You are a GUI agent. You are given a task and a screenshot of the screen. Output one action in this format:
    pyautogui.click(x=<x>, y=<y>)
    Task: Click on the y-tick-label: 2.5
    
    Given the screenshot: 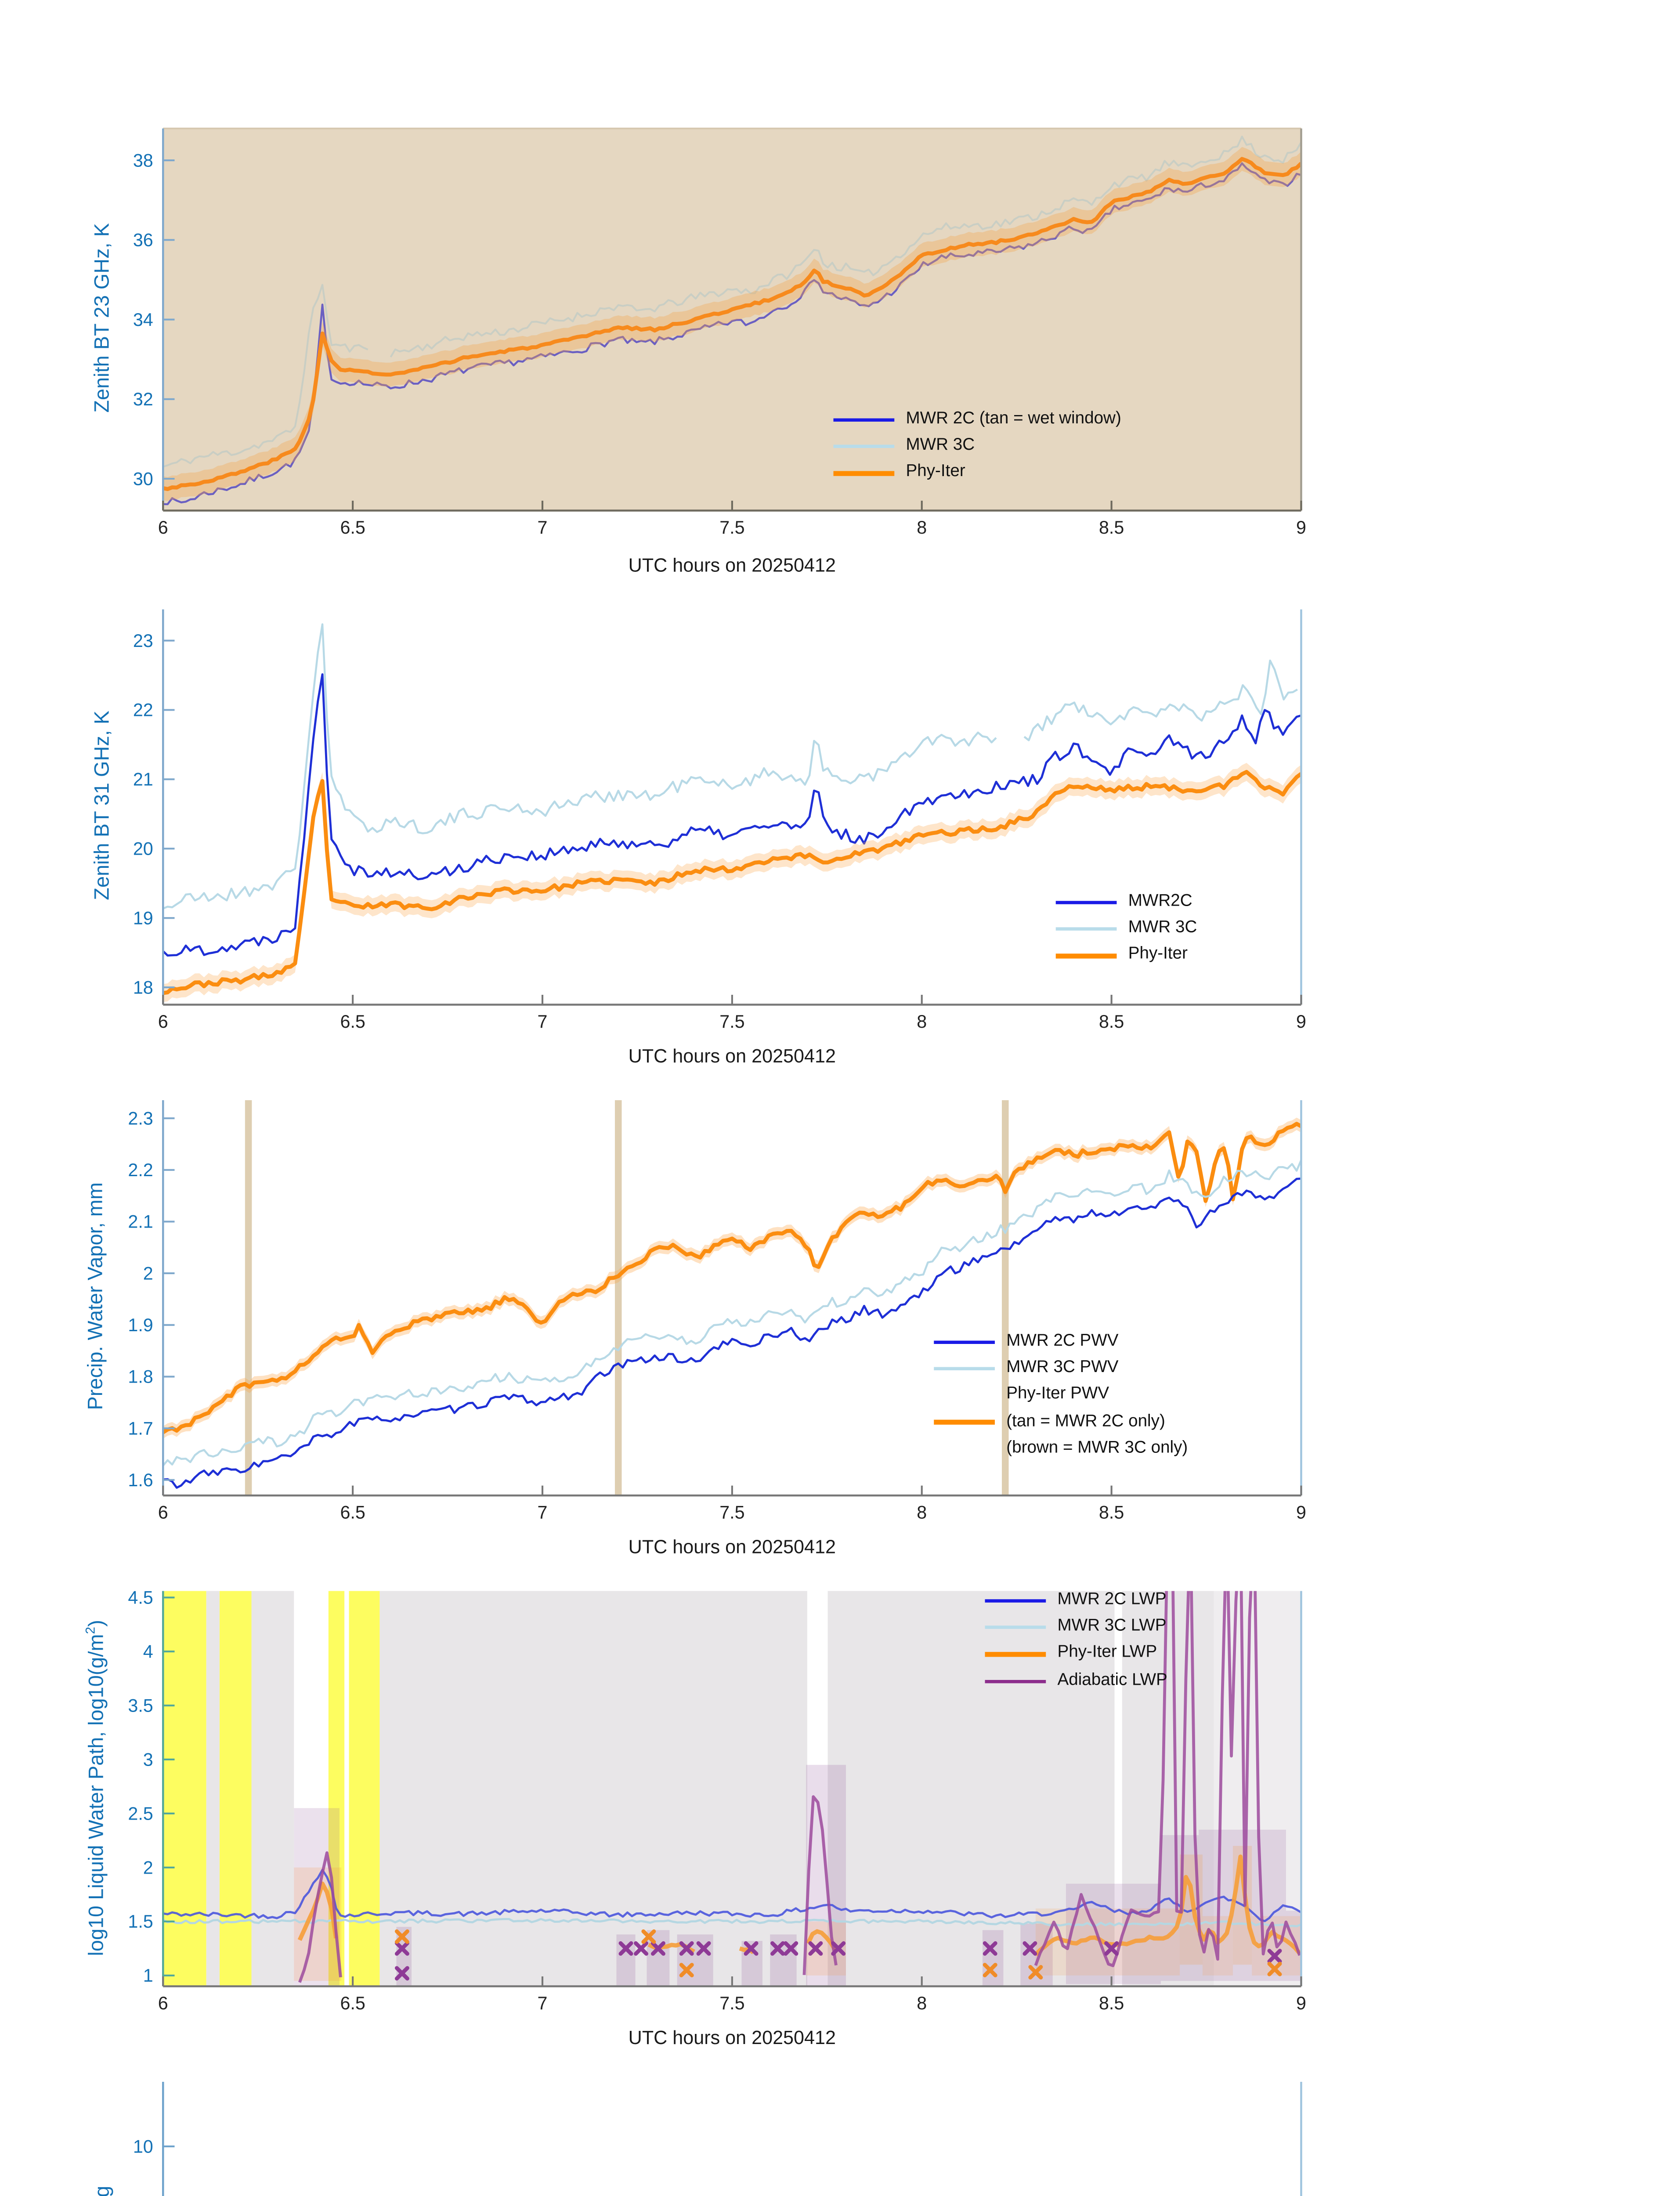 What is the action you would take?
    pyautogui.click(x=140, y=1814)
    